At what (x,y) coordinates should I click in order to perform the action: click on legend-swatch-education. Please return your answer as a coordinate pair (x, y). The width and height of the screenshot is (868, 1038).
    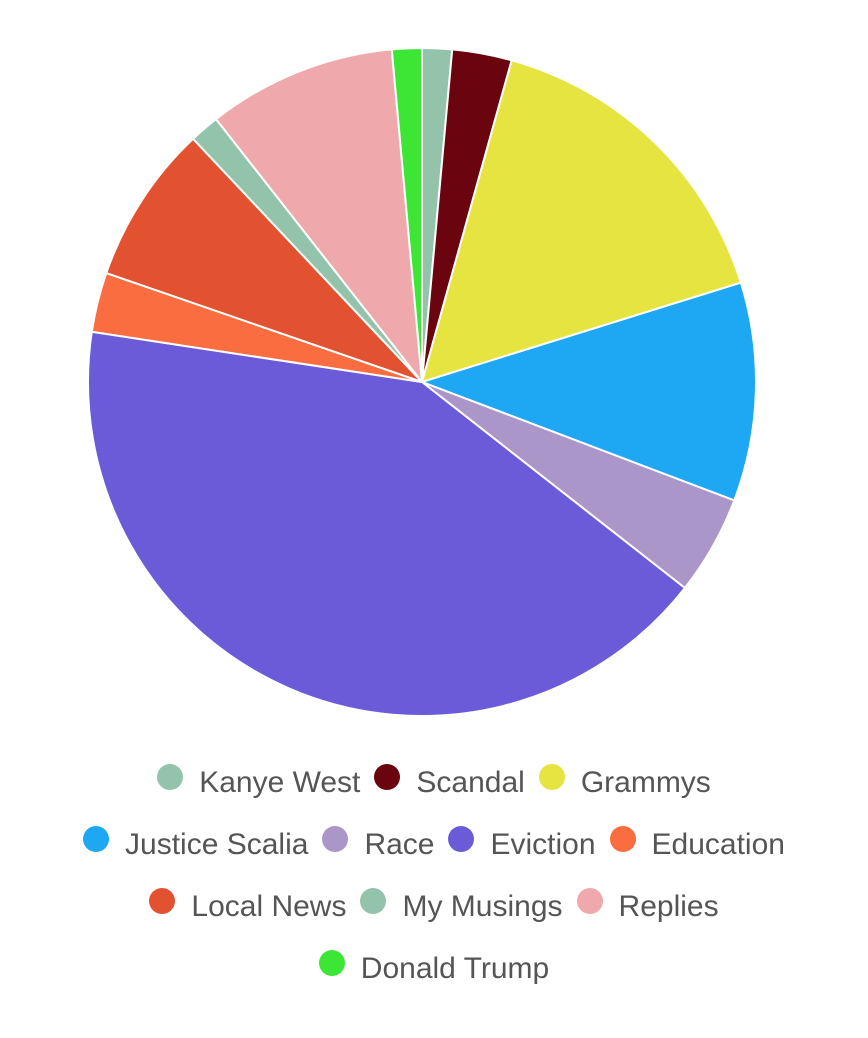
    Looking at the image, I should click on (622, 839).